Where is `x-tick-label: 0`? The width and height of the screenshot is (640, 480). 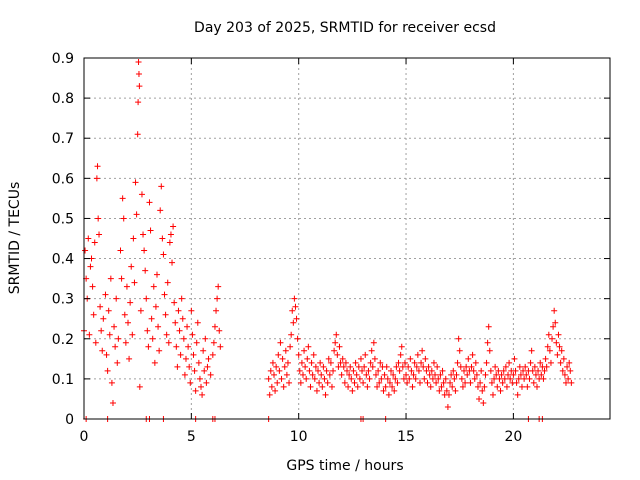 x-tick-label: 0 is located at coordinates (84, 437).